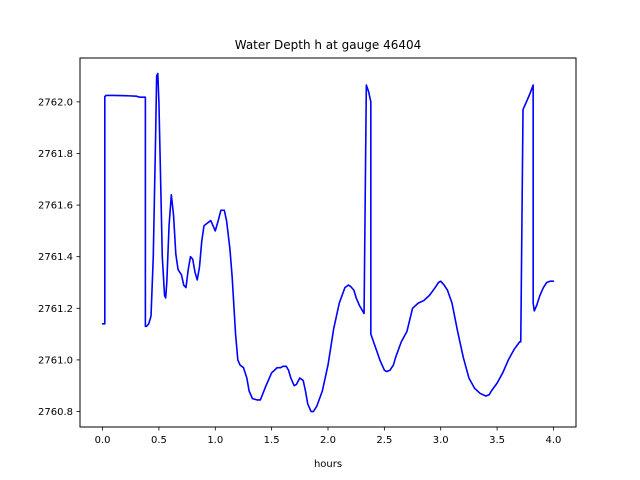 This screenshot has height=480, width=640. Describe the element at coordinates (55, 102) in the screenshot. I see `y-tick-label: 2762.0` at that location.